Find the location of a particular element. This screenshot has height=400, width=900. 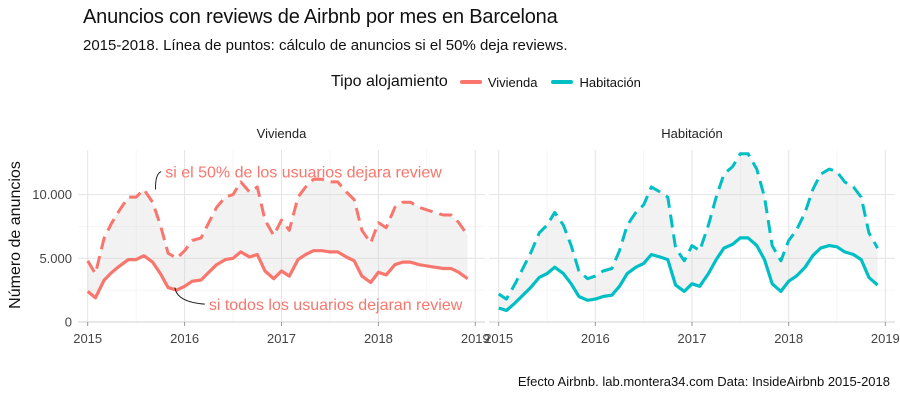

legend-key-habitacion is located at coordinates (562, 82).